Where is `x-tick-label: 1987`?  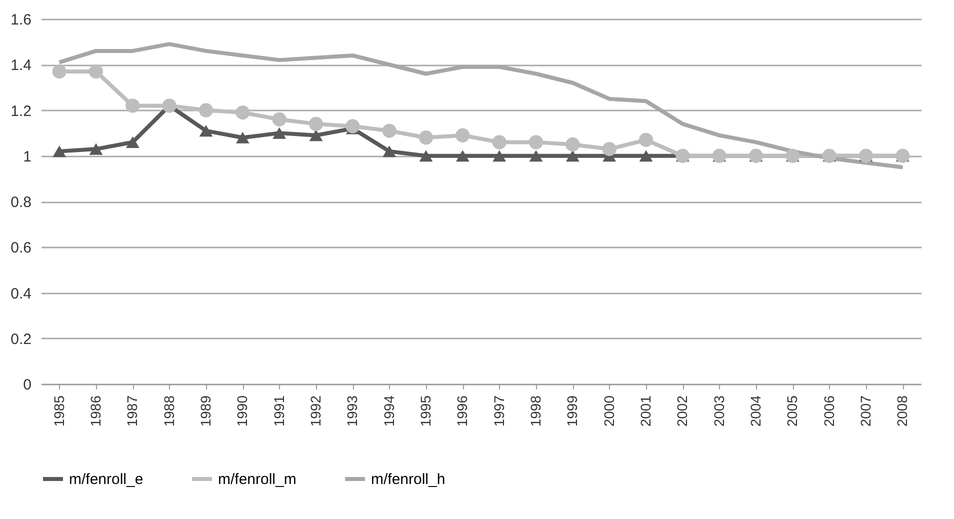 x-tick-label: 1987 is located at coordinates (132, 411).